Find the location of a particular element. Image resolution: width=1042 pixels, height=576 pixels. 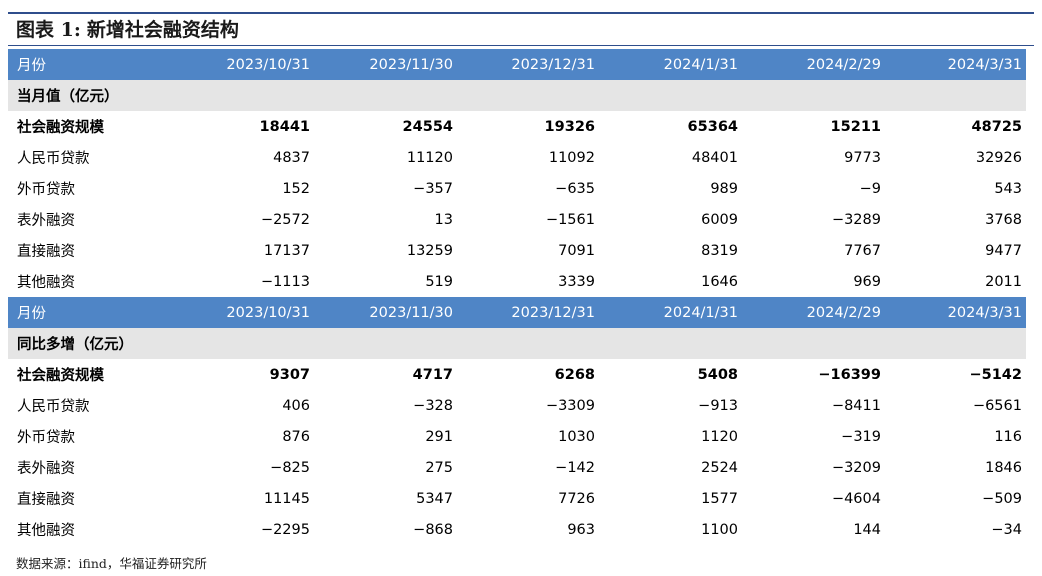

total-row: 社会融资规模 9307 4717 6268 5408 −16399 −5142 is located at coordinates (517, 374).